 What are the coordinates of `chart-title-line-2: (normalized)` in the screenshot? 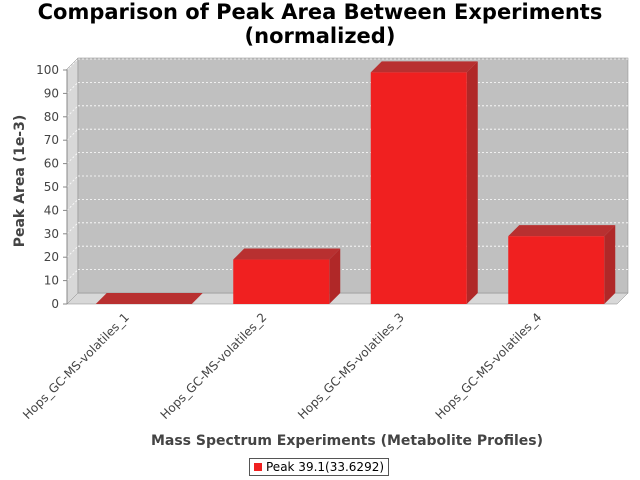 It's located at (320, 36).